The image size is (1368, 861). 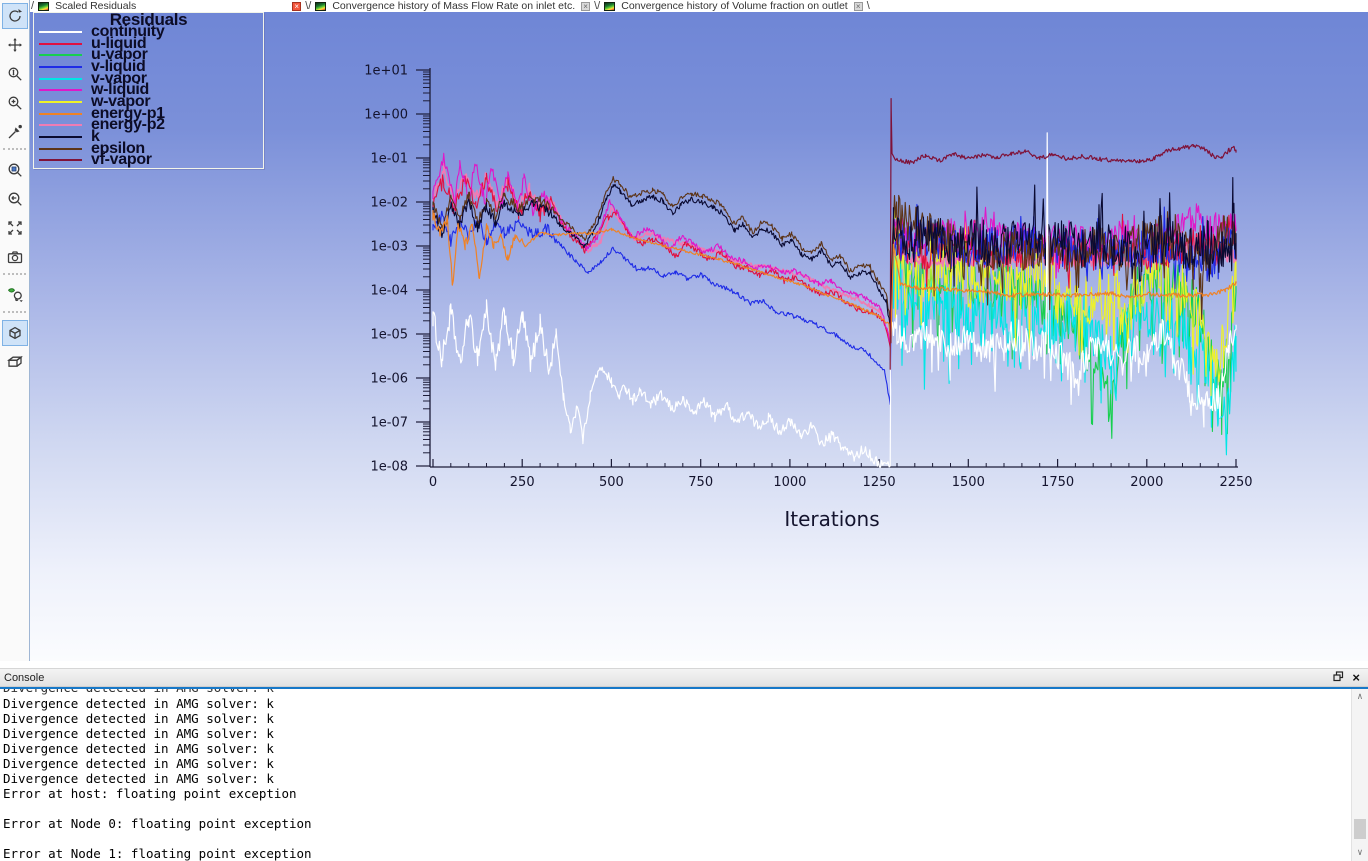 I want to click on orthographic-view-button, so click(x=15, y=362).